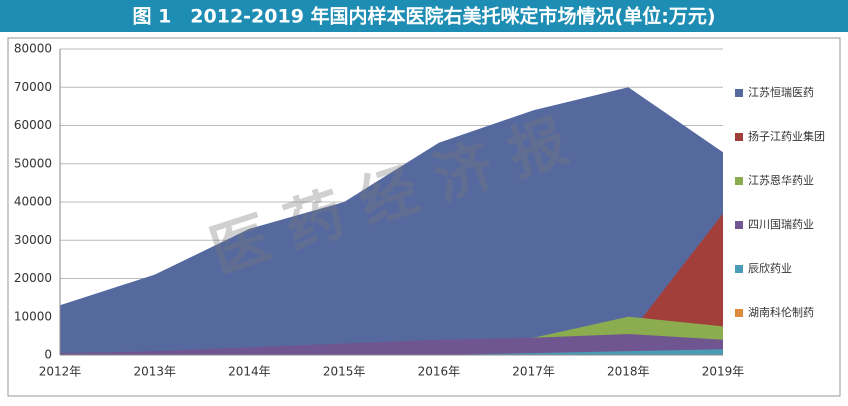  I want to click on legend-label: 江苏恒瑞医药, so click(781, 92).